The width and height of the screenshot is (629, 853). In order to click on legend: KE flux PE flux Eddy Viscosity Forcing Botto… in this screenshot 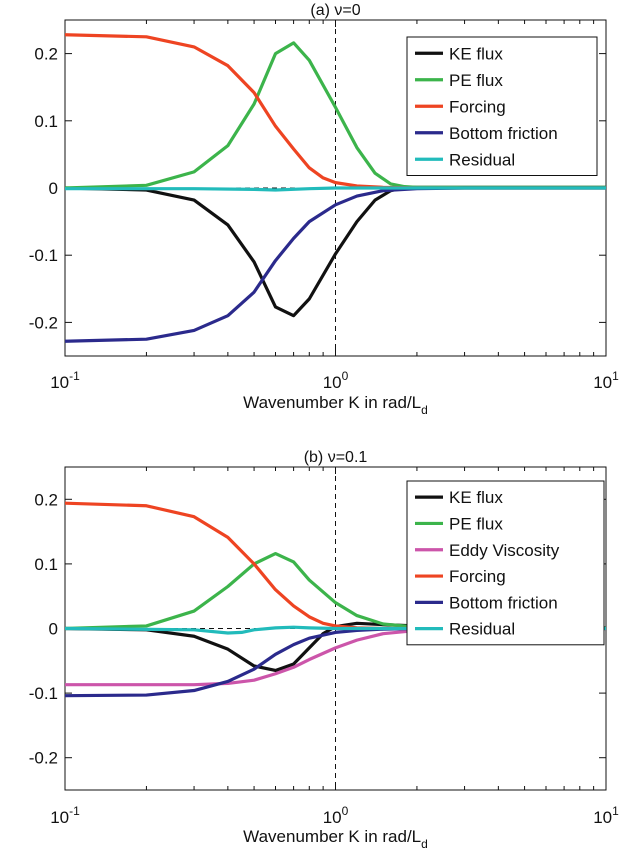, I will do `click(505, 563)`.